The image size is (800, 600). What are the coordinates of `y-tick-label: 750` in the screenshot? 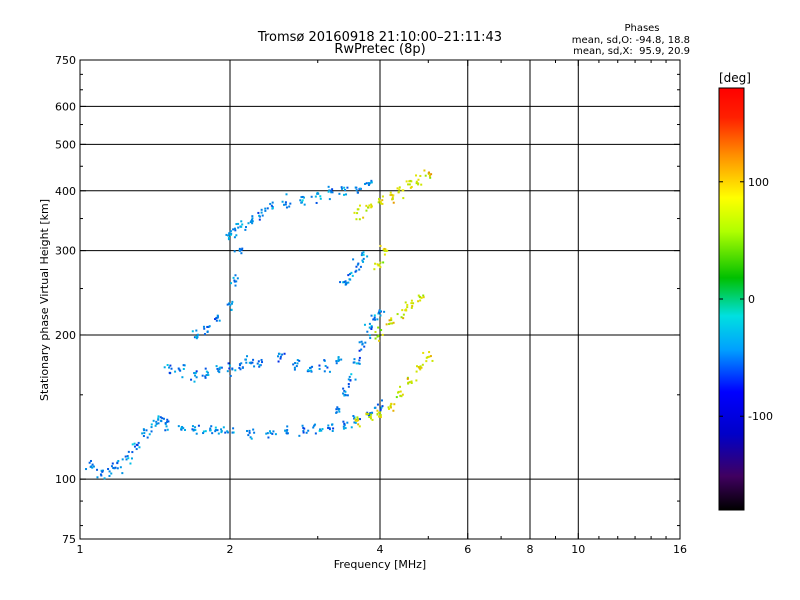 It's located at (65, 60).